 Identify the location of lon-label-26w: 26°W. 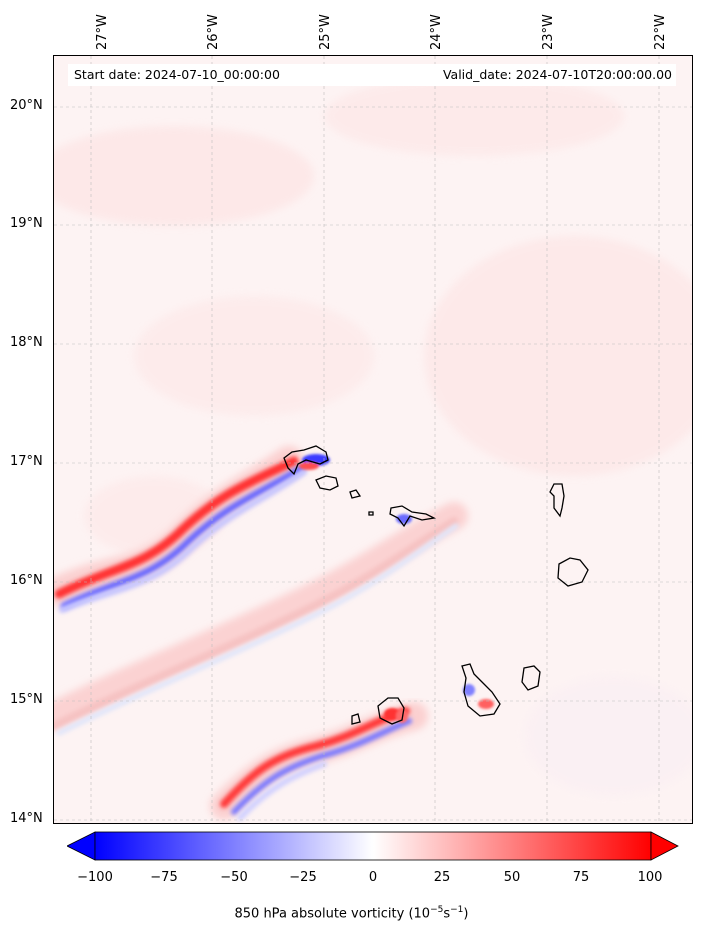
(213, 32).